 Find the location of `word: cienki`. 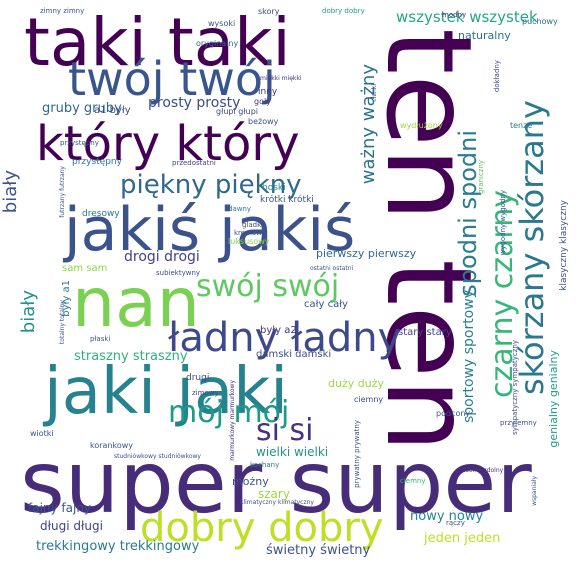

word: cienki is located at coordinates (374, 93).